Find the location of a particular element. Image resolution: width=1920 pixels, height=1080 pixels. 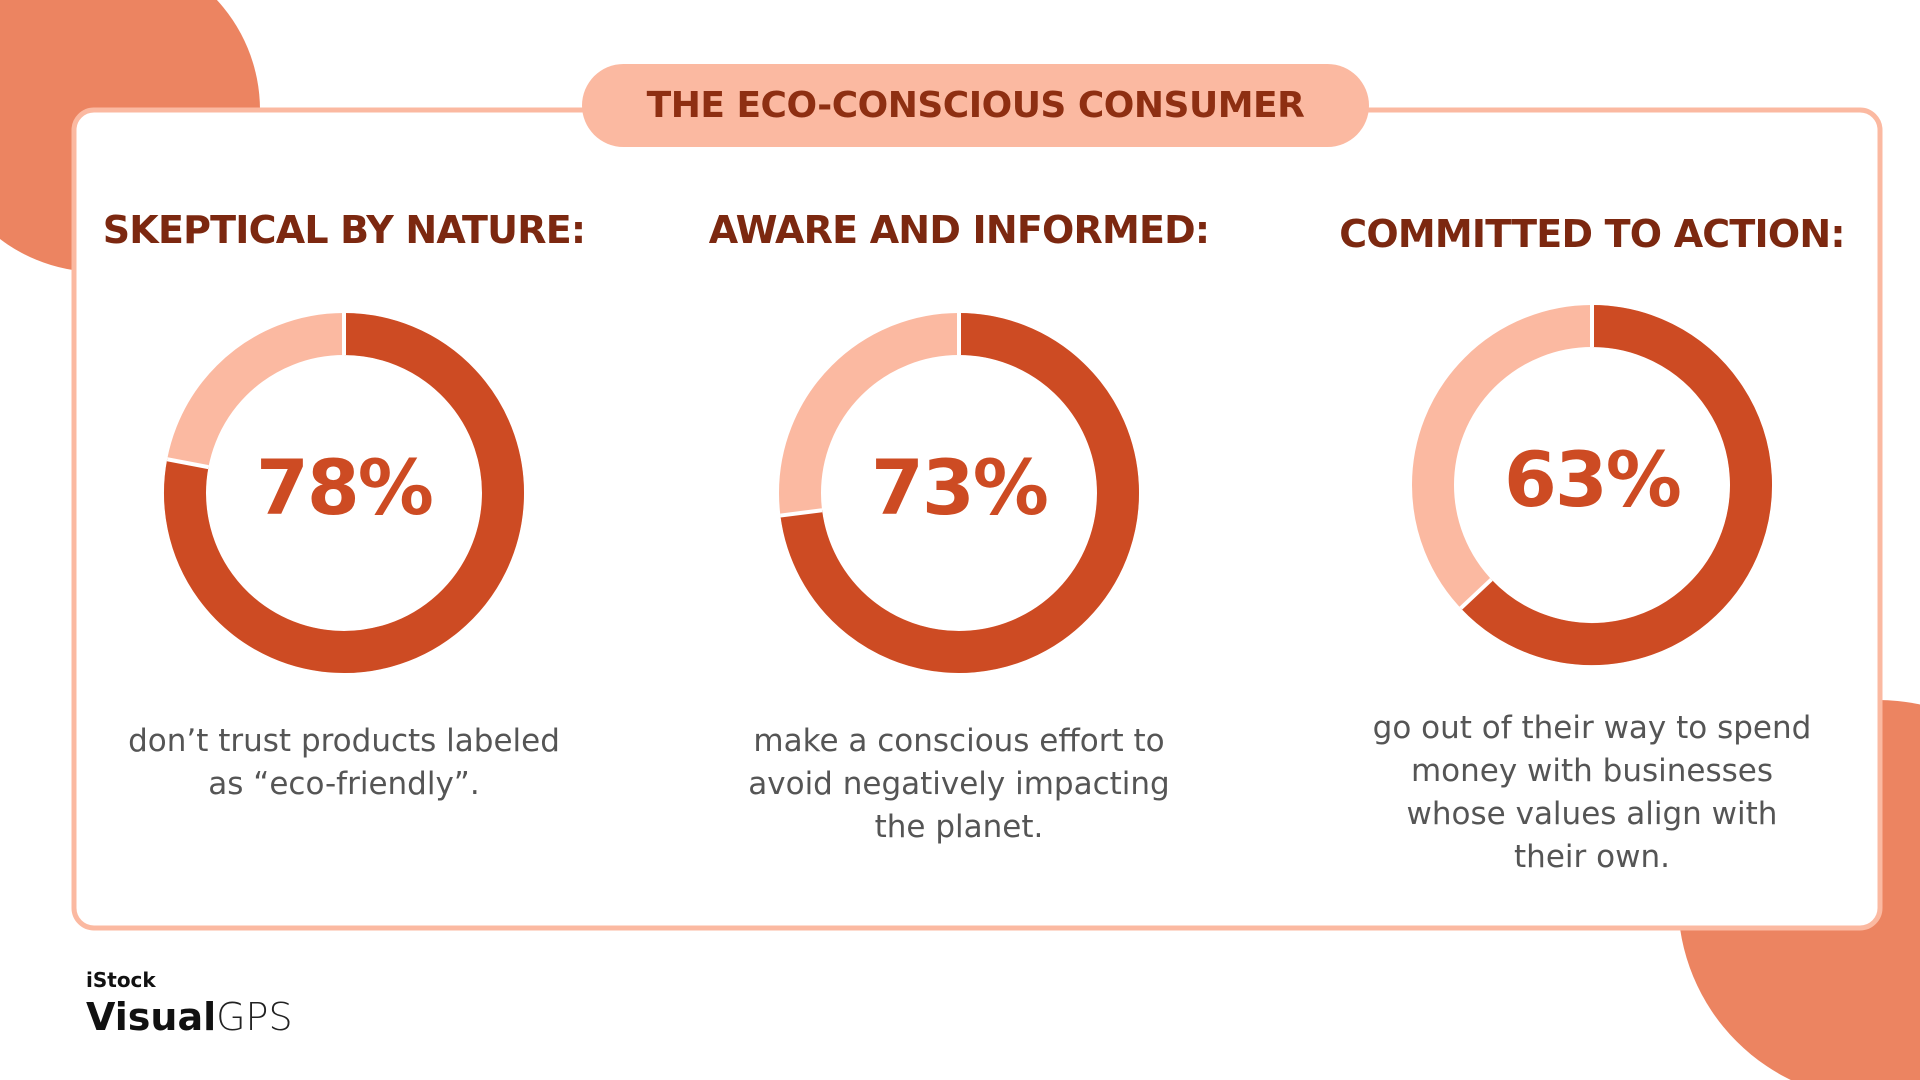

brand-main: Visual is located at coordinates (151, 1017).